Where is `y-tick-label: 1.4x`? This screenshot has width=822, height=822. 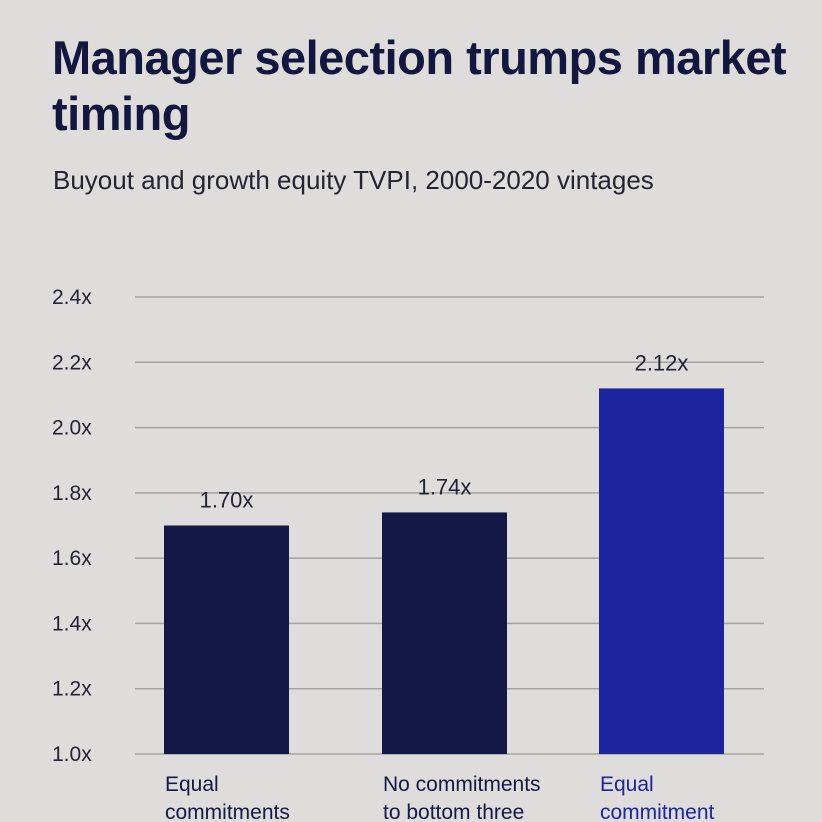
y-tick-label: 1.4x is located at coordinates (72, 623).